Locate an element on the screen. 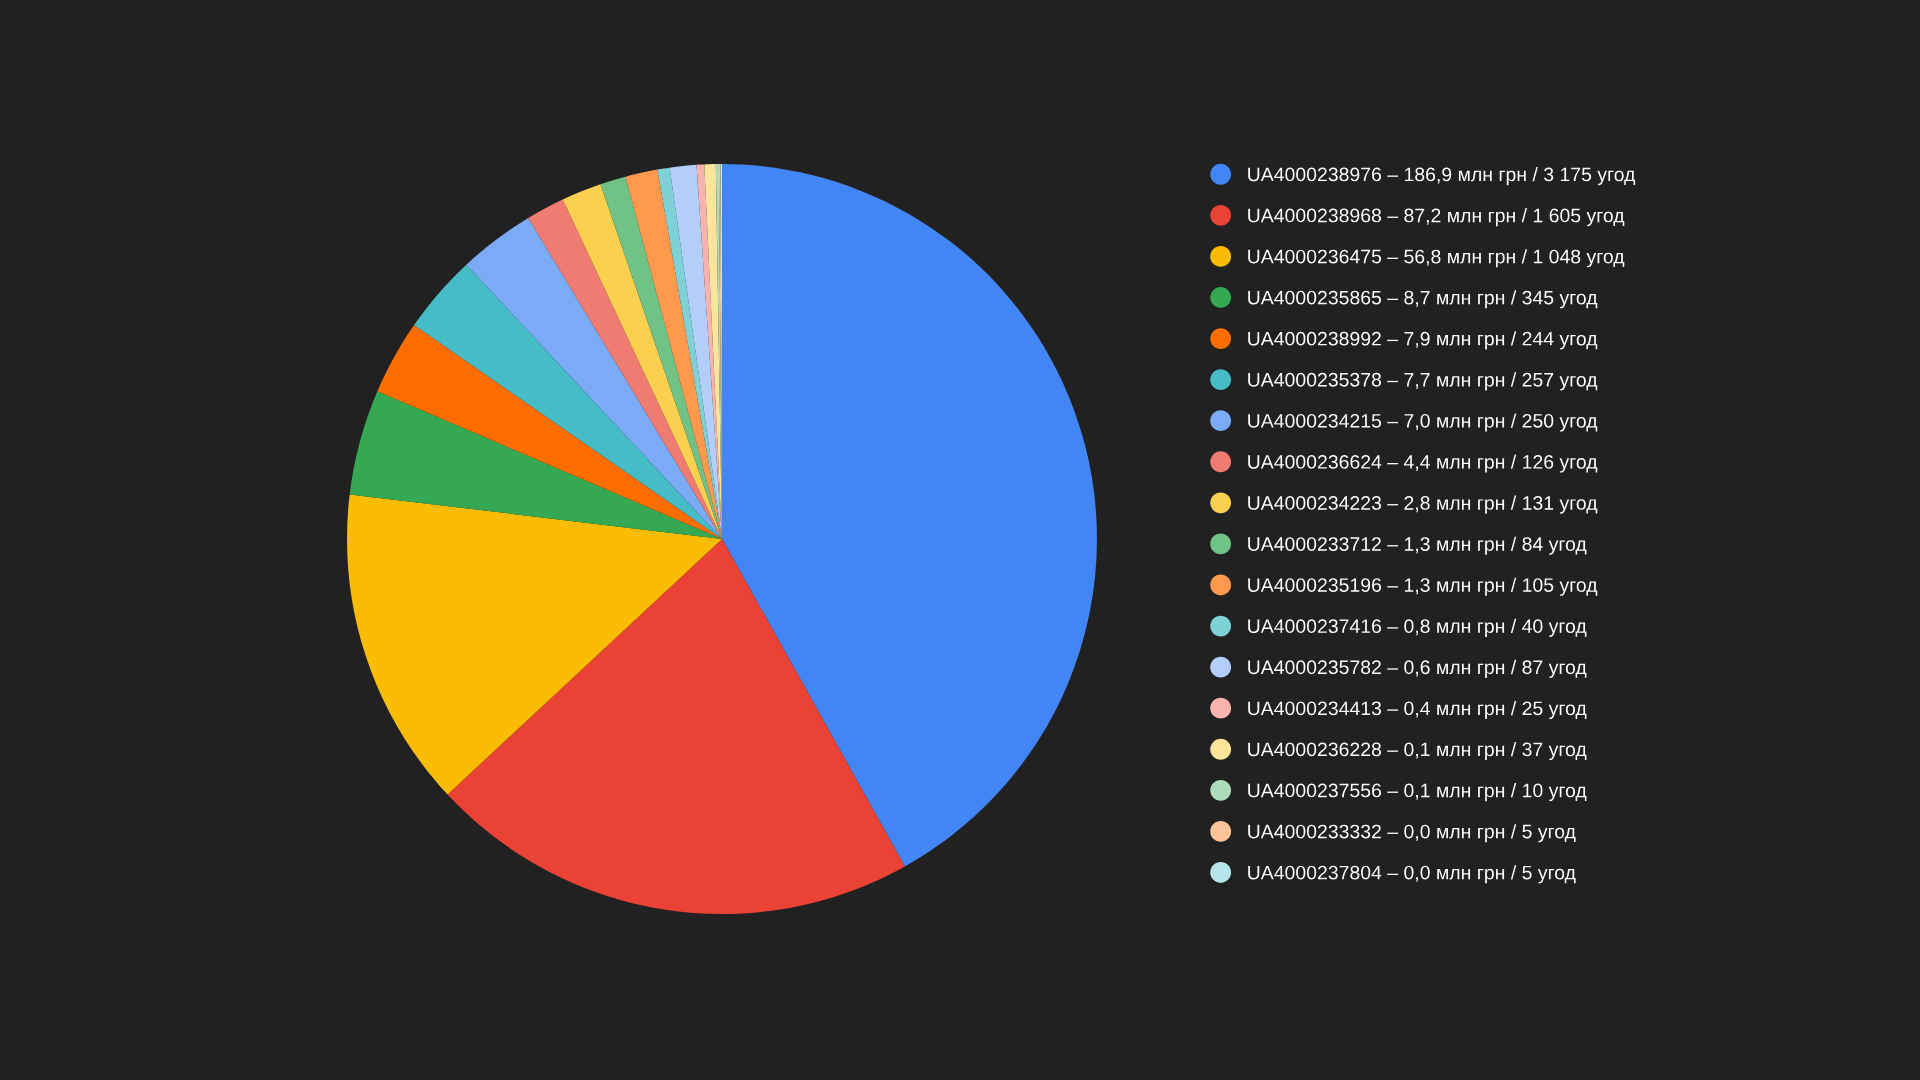  legend-label: UA4000236228 – 0,1 млн грн / 37 угод is located at coordinates (1417, 751).